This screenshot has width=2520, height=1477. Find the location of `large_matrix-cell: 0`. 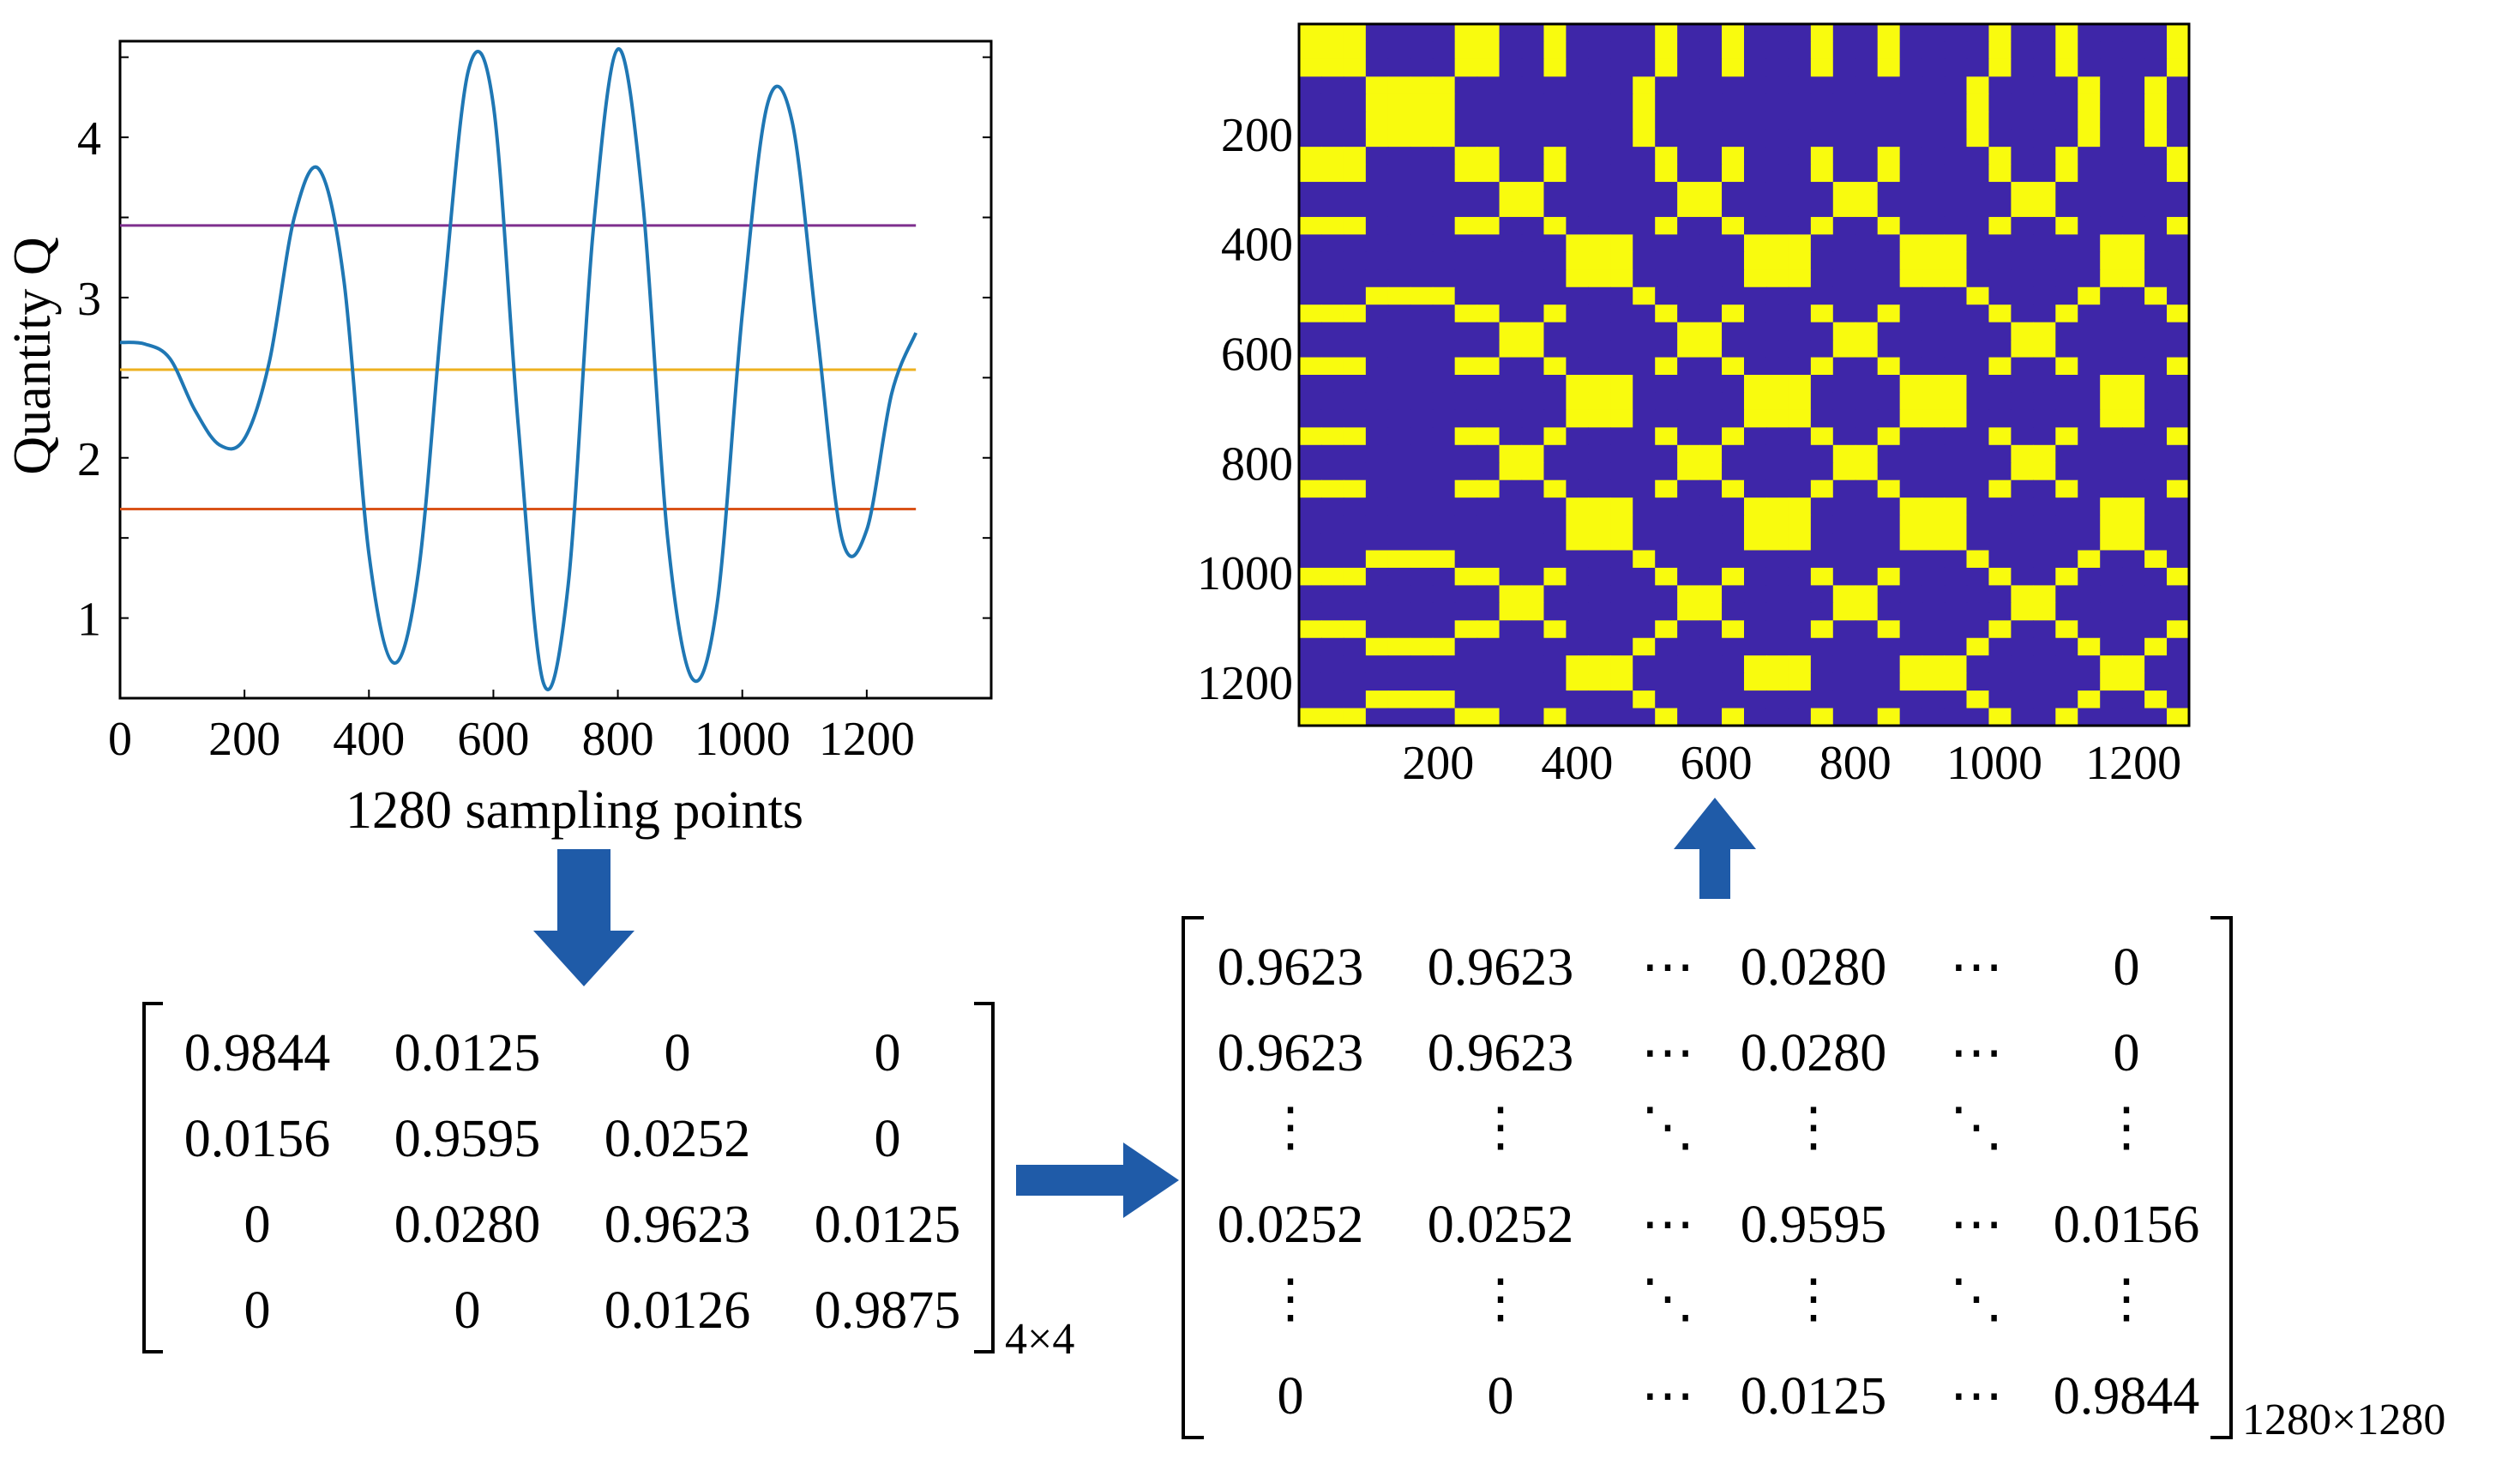

large_matrix-cell: 0 is located at coordinates (1501, 1396).